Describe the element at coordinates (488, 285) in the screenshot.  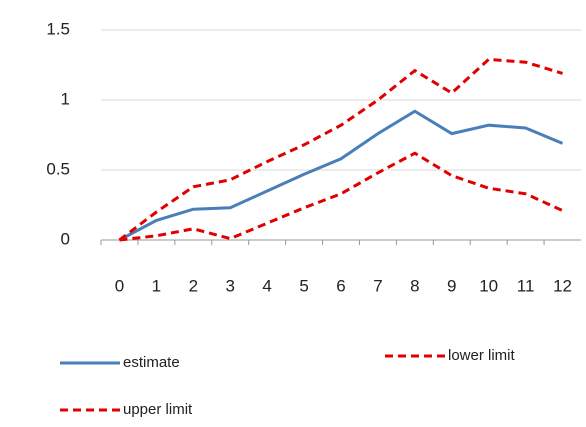
I see `x-tick-label: 10` at that location.